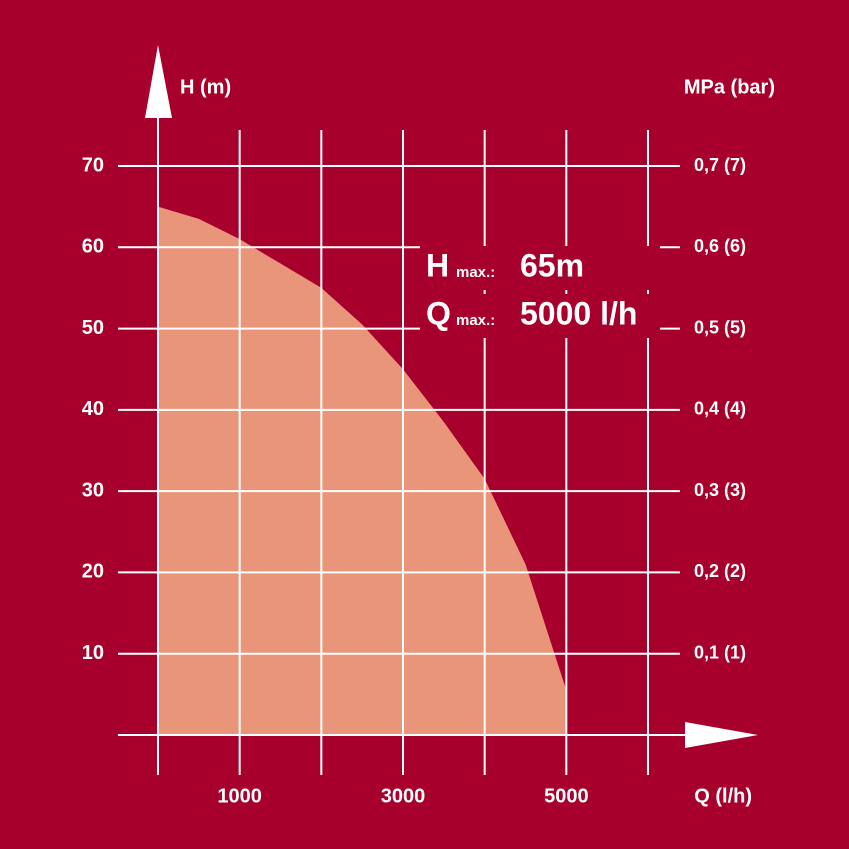  Describe the element at coordinates (720, 490) in the screenshot. I see `y2-tick-label: 0,3 (3)` at that location.